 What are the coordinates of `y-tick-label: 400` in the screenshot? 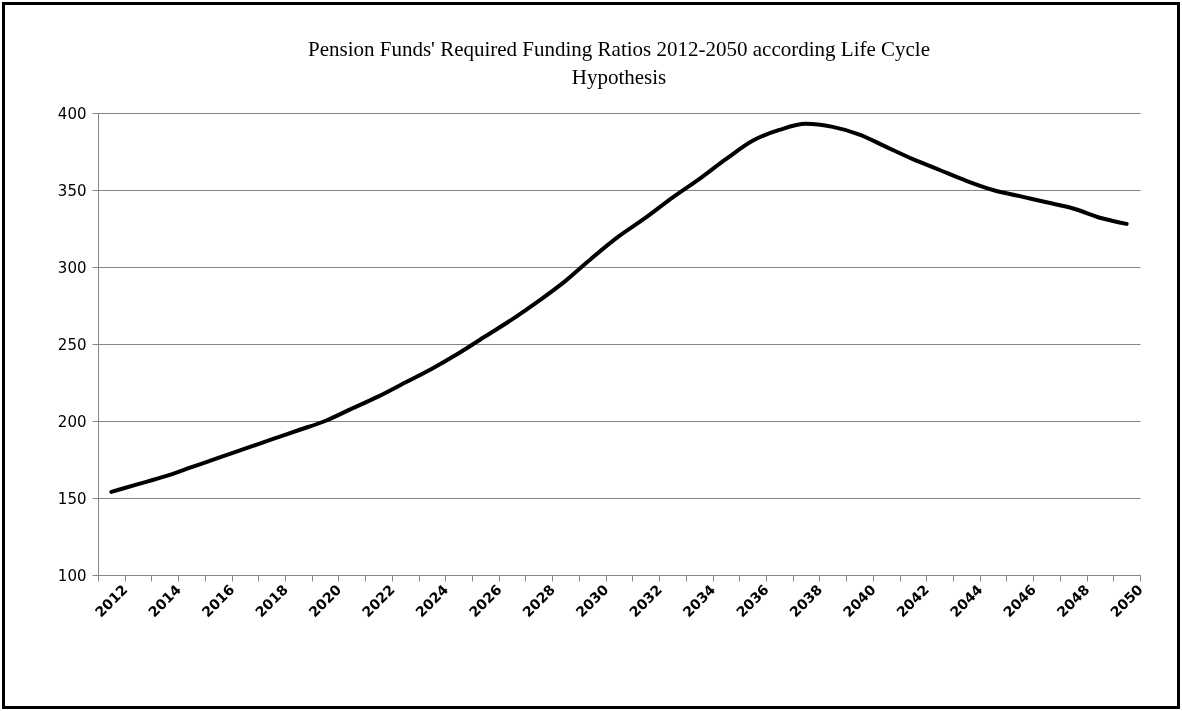 It's located at (72, 113).